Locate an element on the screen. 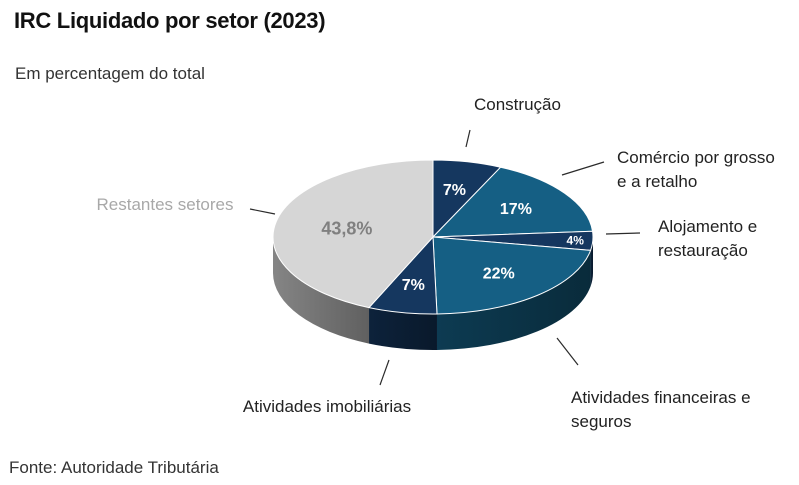 The image size is (799, 485). category-label-3: Atividades financeiras e seguros is located at coordinates (661, 409).